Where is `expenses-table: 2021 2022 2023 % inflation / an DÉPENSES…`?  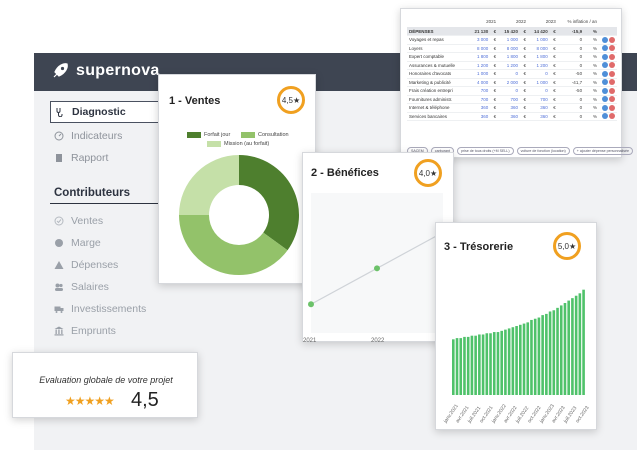
expenses-table: 2021 2022 2023 % inflation / an DÉPENSES… is located at coordinates (512, 68).